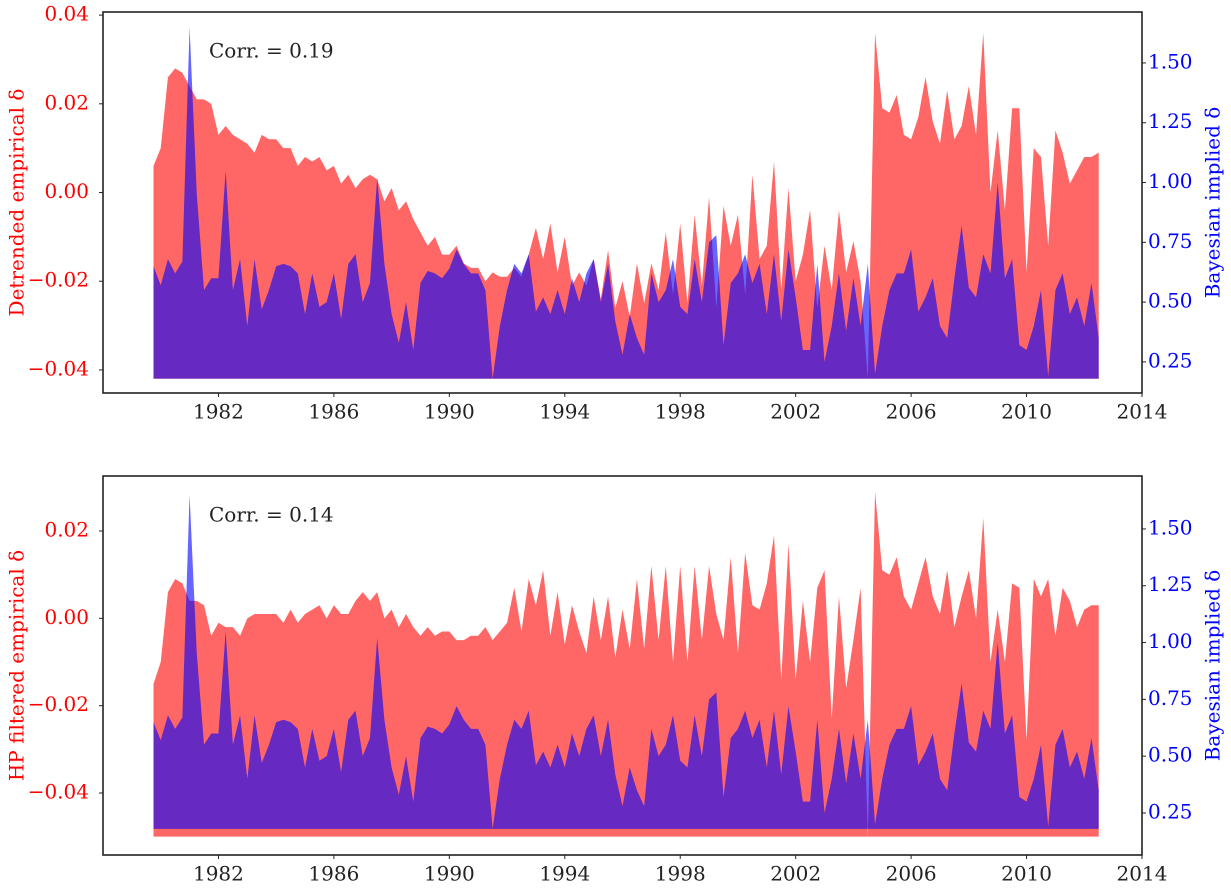 Image resolution: width=1231 pixels, height=888 pixels. I want to click on y-axis-label: HP filtered empirical δ, so click(17, 665).